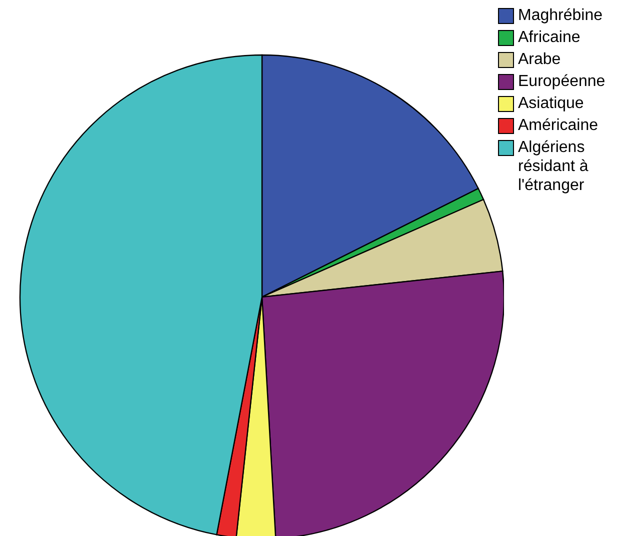 The width and height of the screenshot is (640, 536). Describe the element at coordinates (554, 166) in the screenshot. I see `legend-label: Algériens résidant à l'étranger` at that location.